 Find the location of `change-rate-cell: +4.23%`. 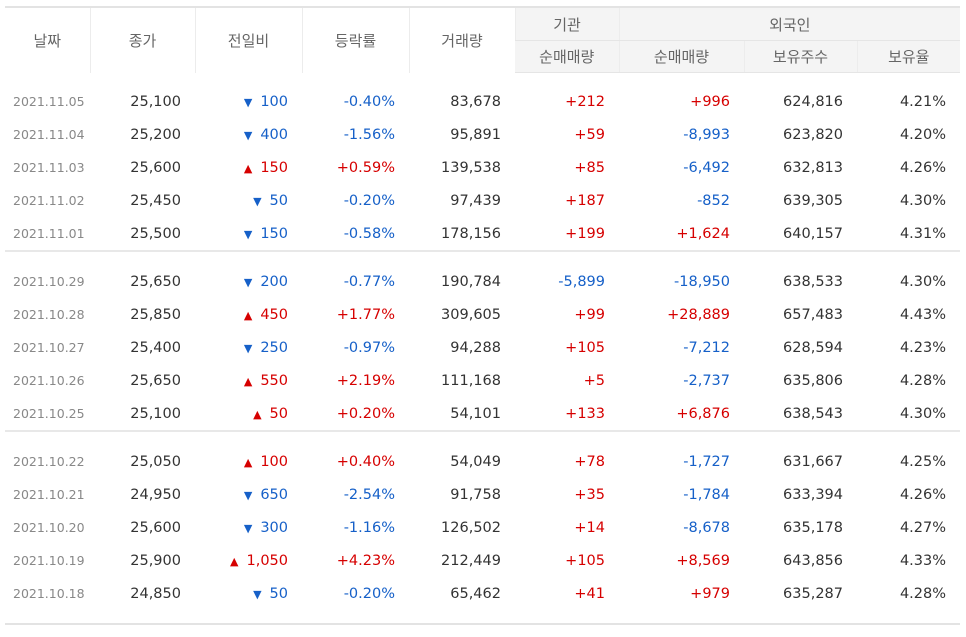

change-rate-cell: +4.23% is located at coordinates (365, 560).